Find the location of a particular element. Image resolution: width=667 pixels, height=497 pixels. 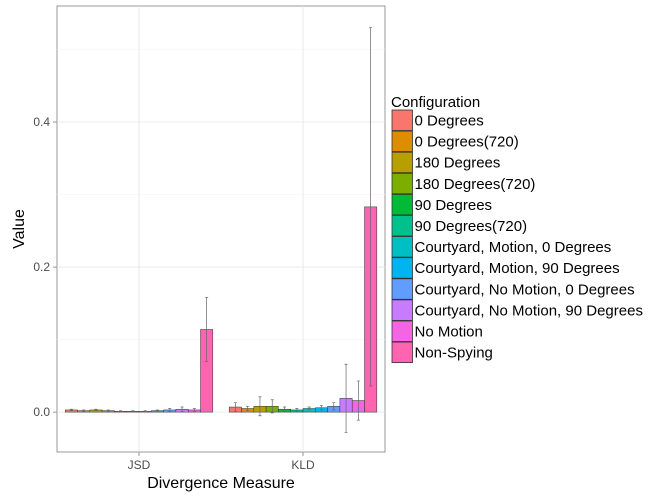

y-axis-ticks: 0.0 0.2 0.4 is located at coordinates (45, 267).